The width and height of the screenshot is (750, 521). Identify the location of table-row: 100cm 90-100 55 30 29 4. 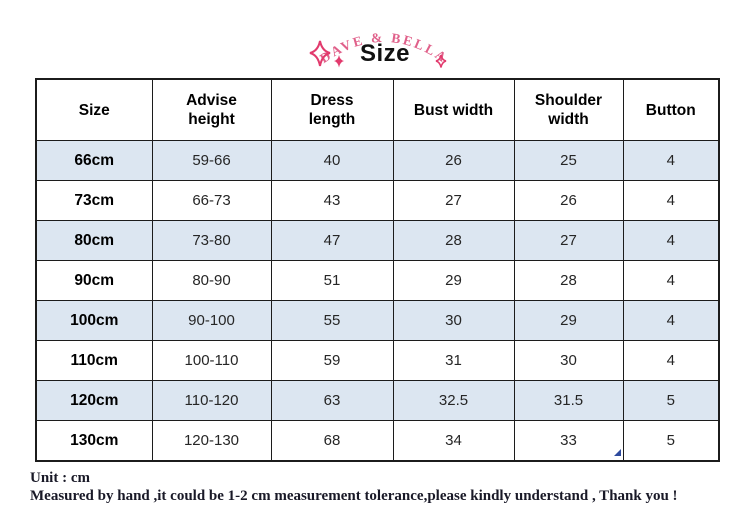
(377, 320).